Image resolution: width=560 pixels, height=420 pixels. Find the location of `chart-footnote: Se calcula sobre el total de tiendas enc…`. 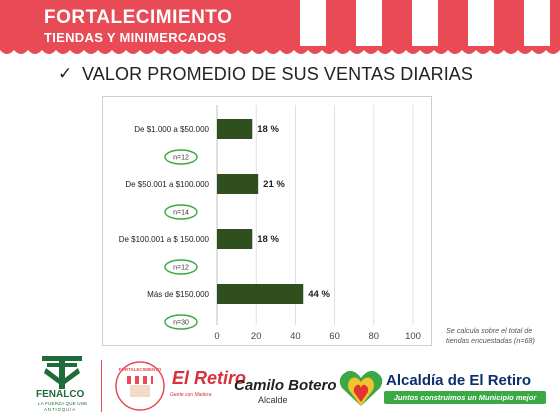

chart-footnote: Se calcula sobre el total de tiendas enc… is located at coordinates (490, 335).